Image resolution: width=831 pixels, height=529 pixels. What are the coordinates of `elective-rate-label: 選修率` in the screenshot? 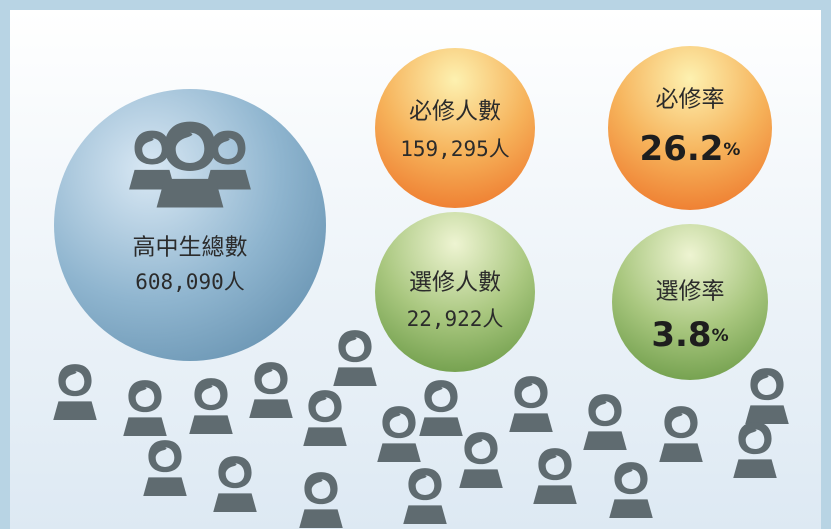 It's located at (690, 292).